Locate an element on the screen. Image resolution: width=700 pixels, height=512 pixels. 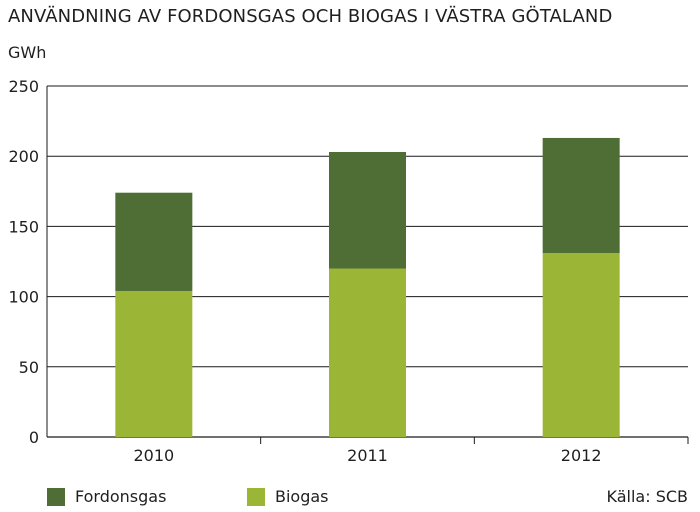
legend-label-fordonsgas: Fordonsgas is located at coordinates (121, 496).